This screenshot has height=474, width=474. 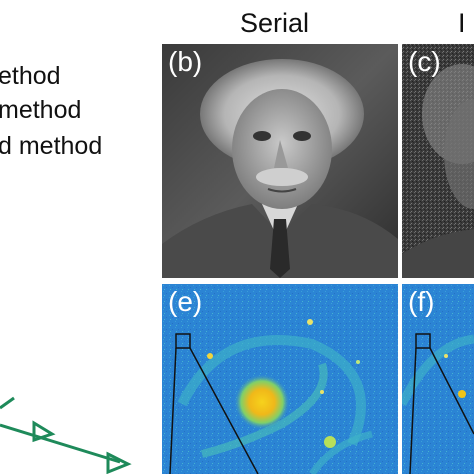 I want to click on panel-label-c: (c), so click(x=424, y=61).